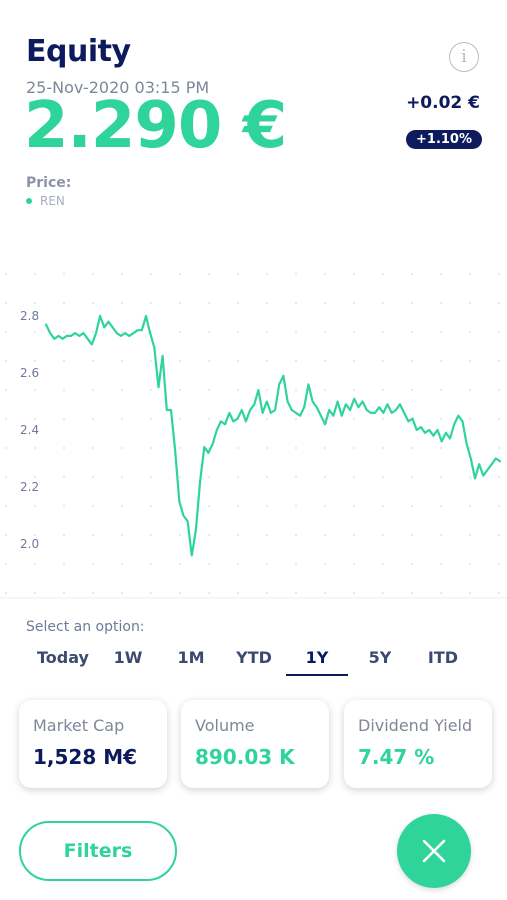 The width and height of the screenshot is (507, 900). I want to click on market-cap-card: Market Cap 1,528 M€, so click(93, 744).